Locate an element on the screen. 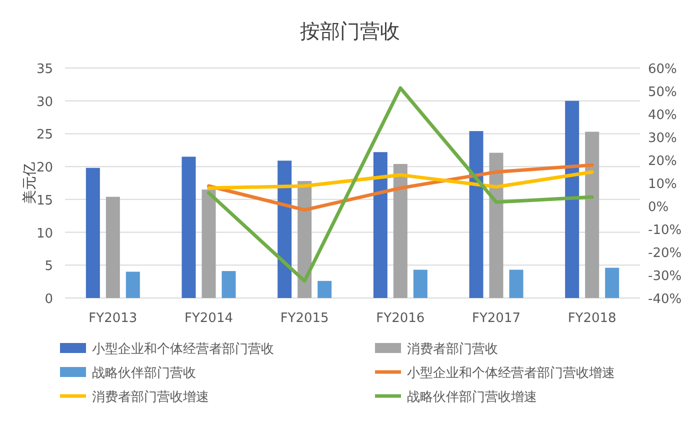  x-tick-label: FY2017 is located at coordinates (496, 318).